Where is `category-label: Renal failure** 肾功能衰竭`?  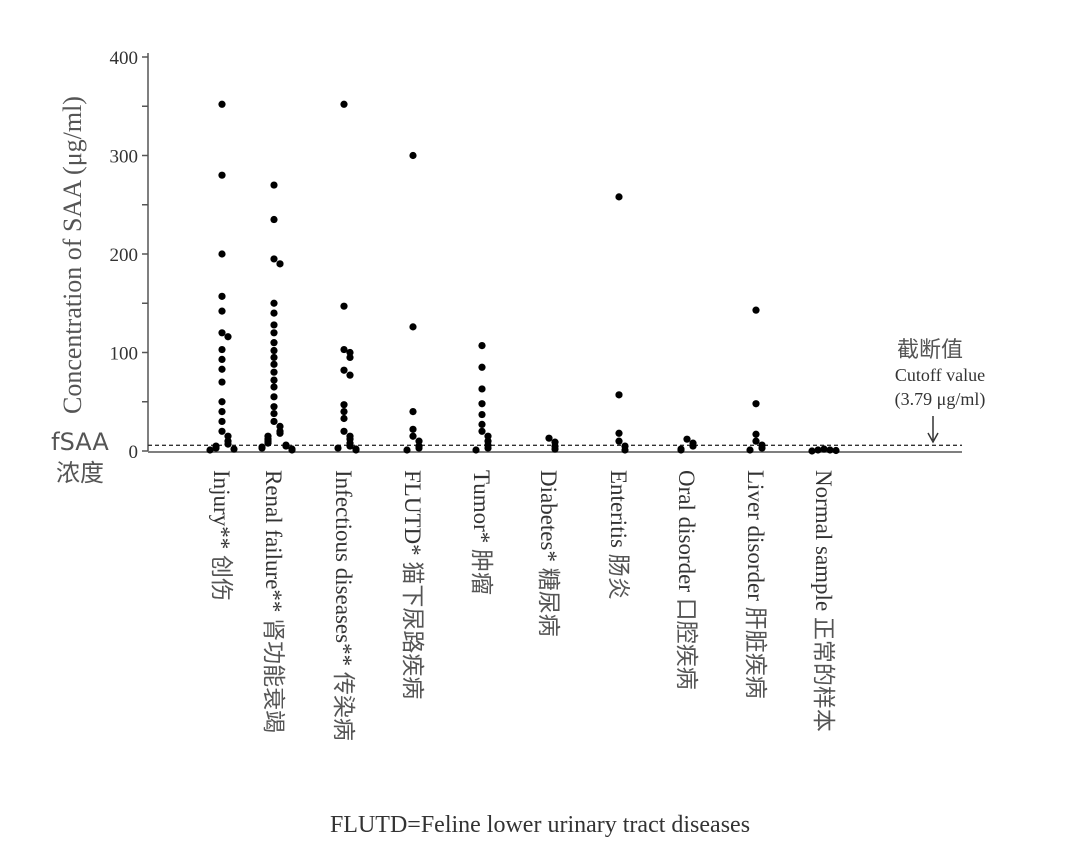
category-label: Renal failure** 肾功能衰竭 is located at coordinates (273, 601).